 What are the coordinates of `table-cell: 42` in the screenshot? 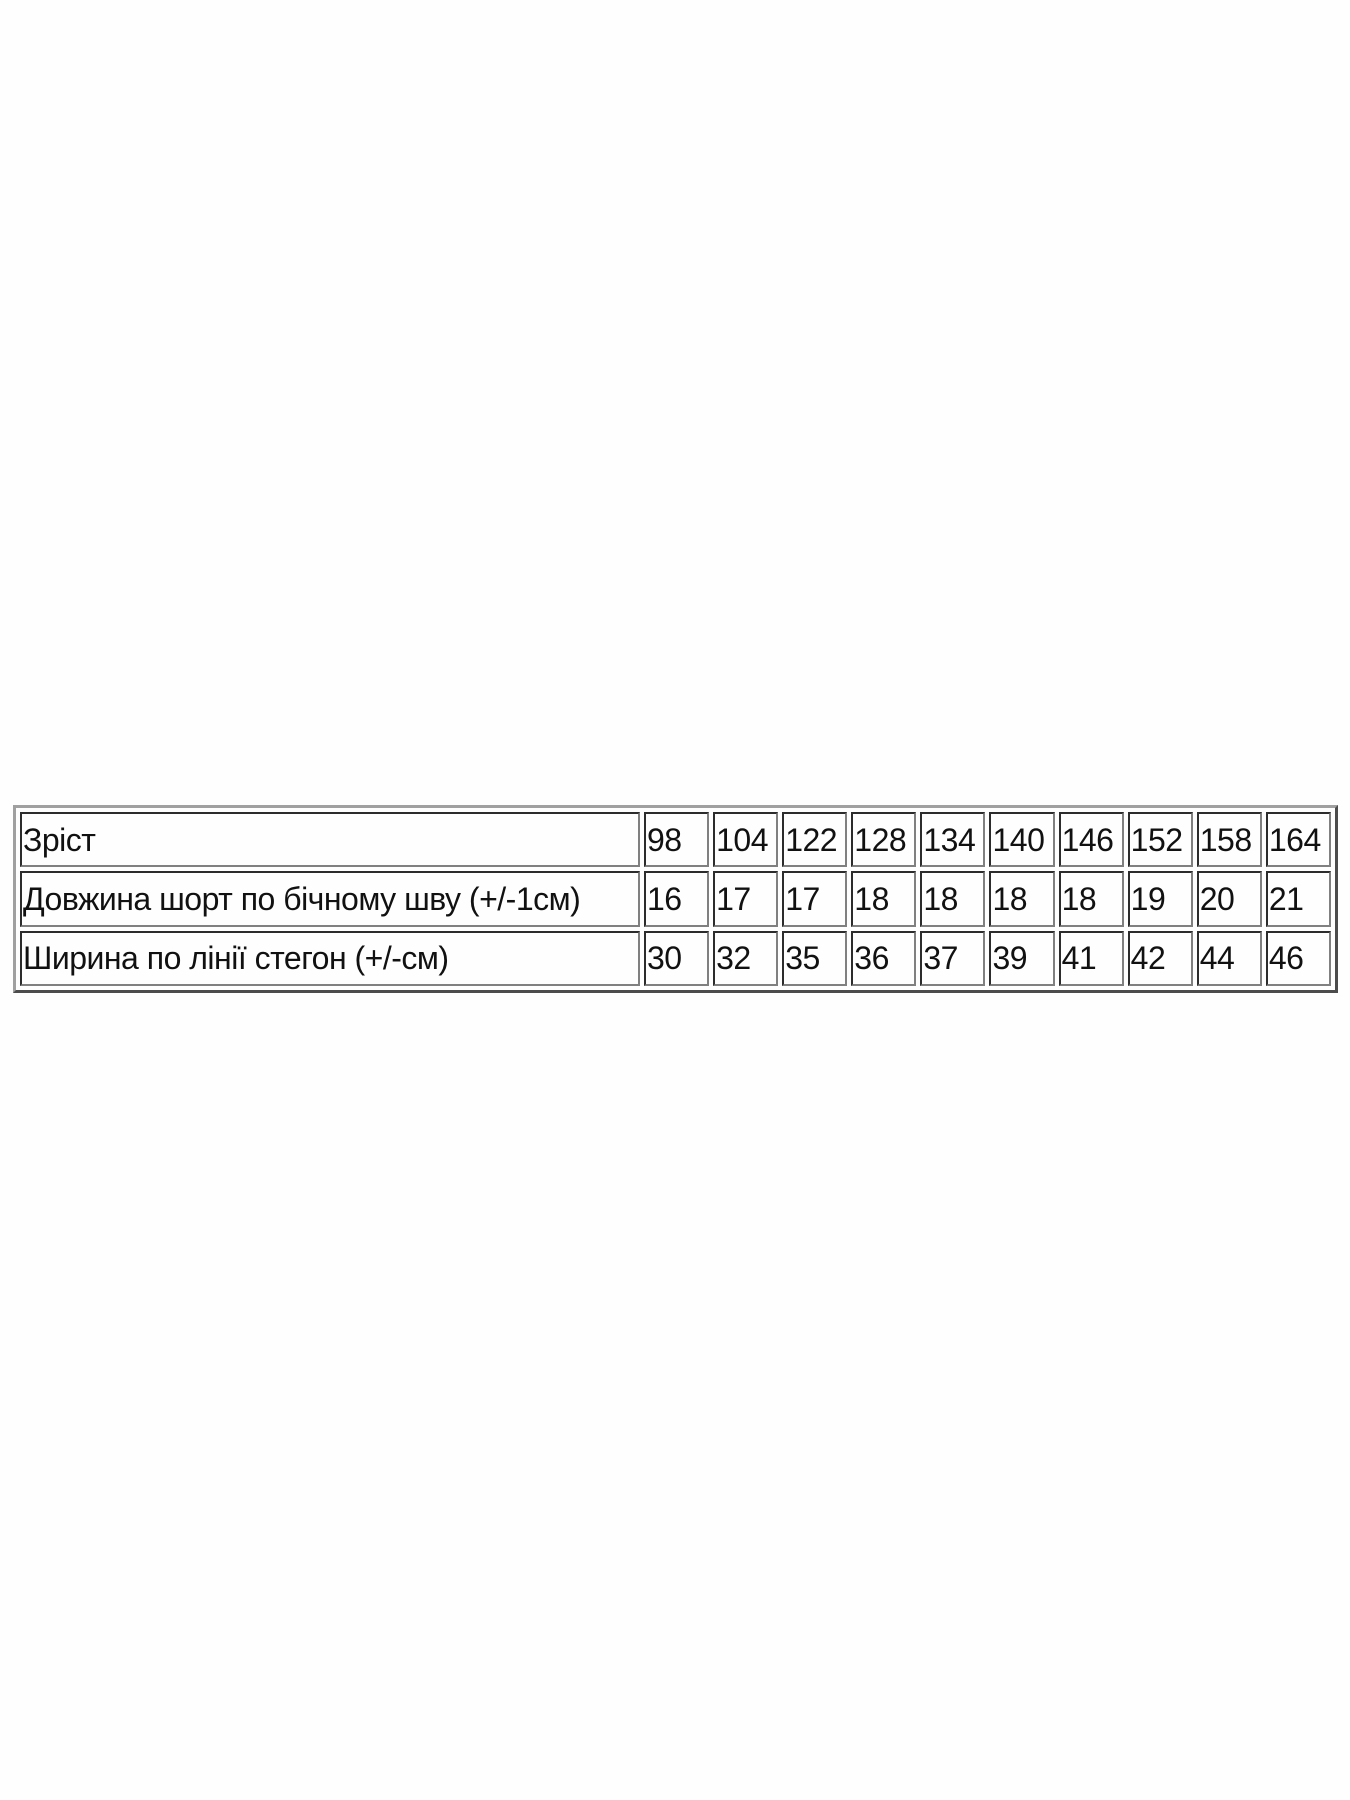 It's located at (1160, 958).